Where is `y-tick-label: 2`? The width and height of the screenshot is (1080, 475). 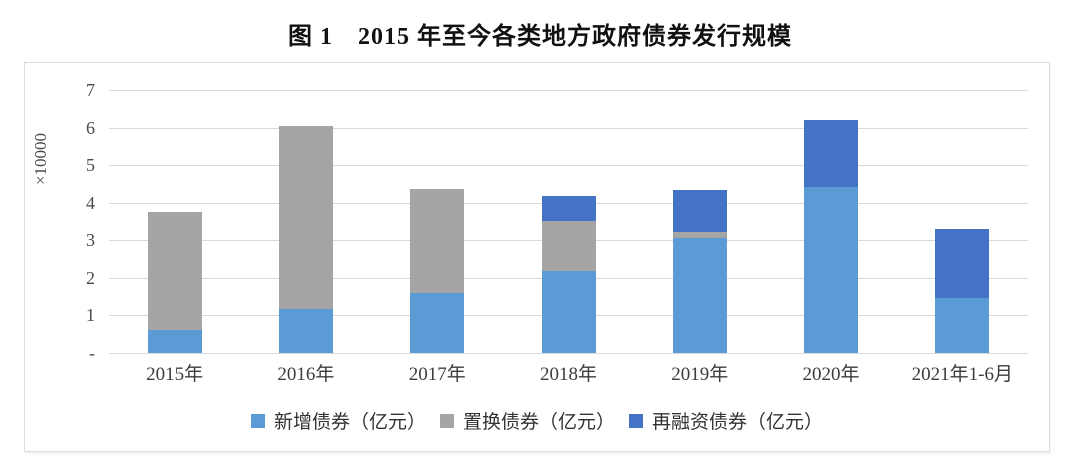 y-tick-label: 2 is located at coordinates (90, 277).